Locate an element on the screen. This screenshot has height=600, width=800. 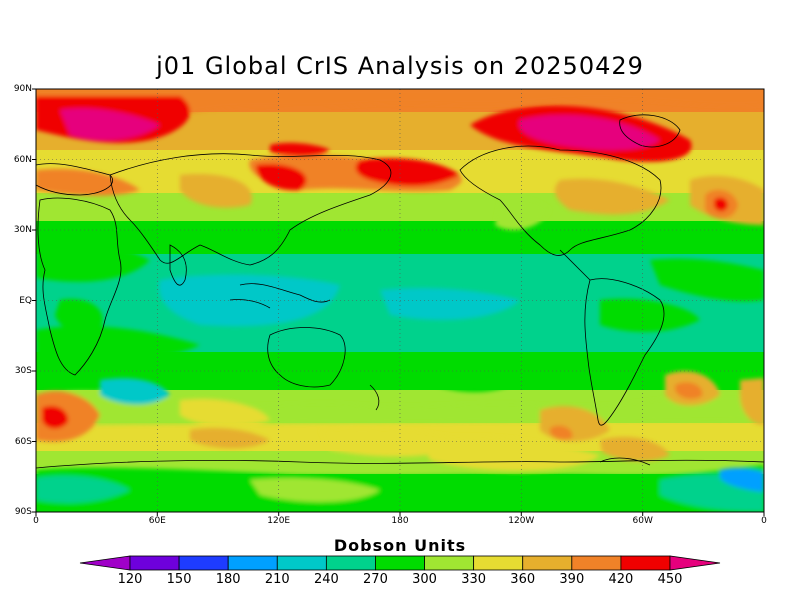
colorbar-right-arrow is located at coordinates (695, 563).